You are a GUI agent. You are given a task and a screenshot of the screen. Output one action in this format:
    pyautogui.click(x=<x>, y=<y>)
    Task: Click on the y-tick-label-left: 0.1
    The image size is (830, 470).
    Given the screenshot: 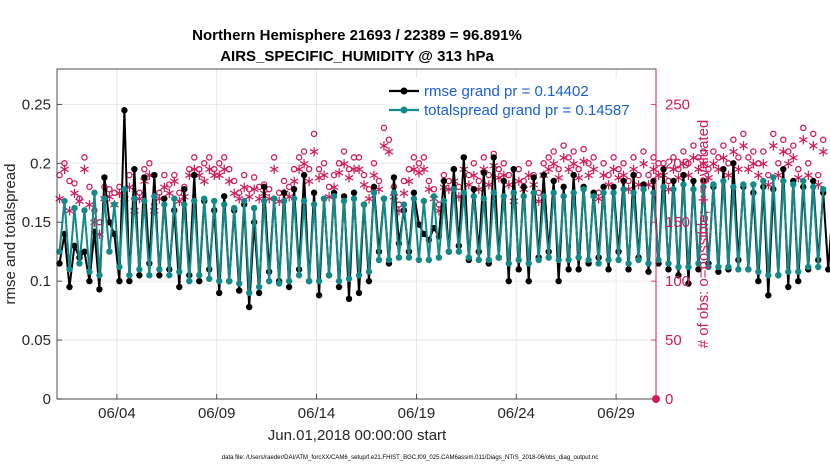 What is the action you would take?
    pyautogui.click(x=40, y=281)
    